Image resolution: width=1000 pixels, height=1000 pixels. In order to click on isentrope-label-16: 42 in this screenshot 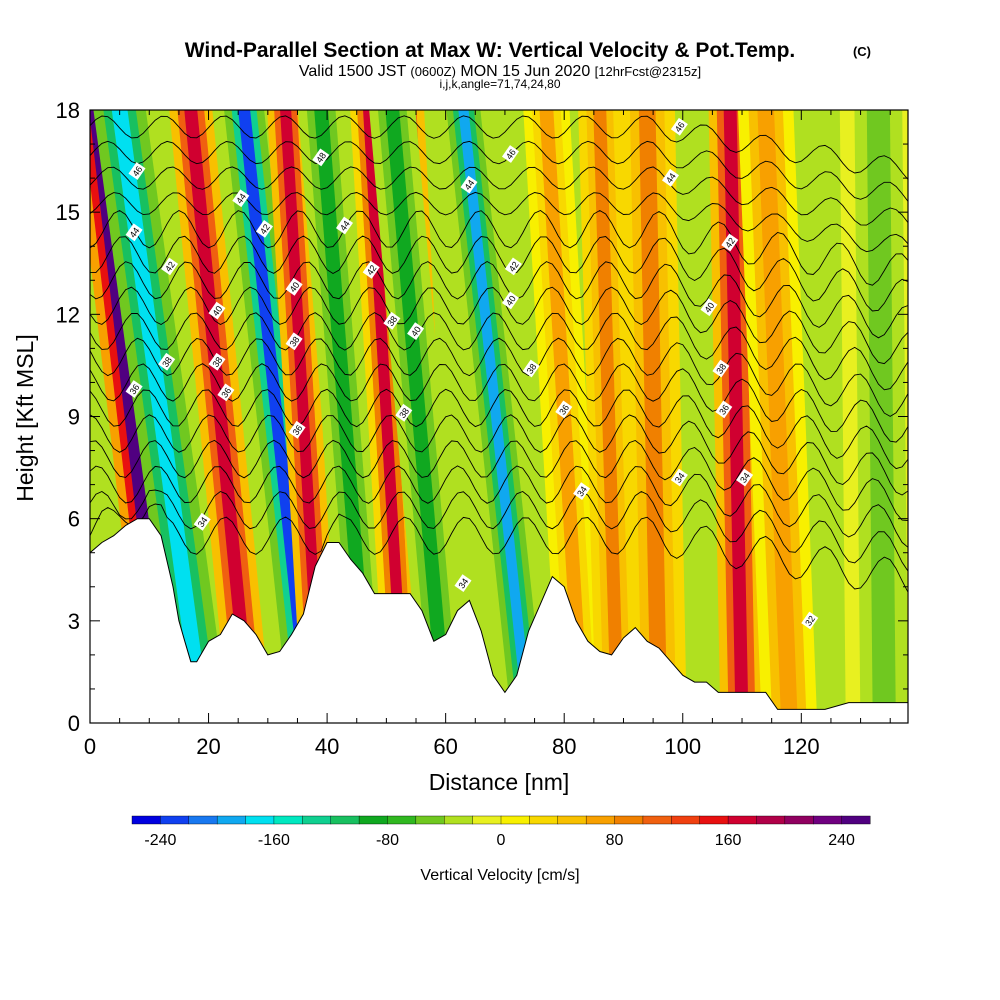, I will do `click(371, 269)`.